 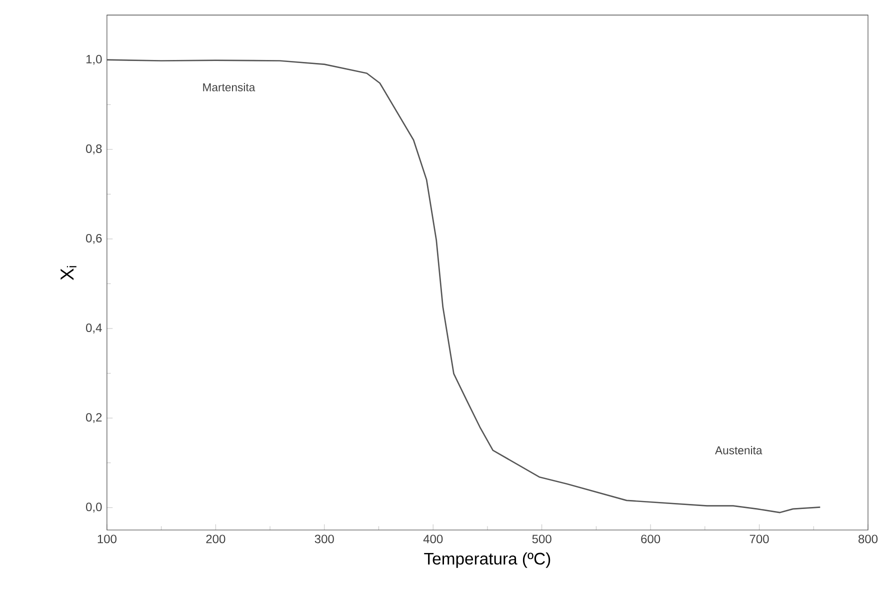 What do you see at coordinates (229, 87) in the screenshot?
I see `annotation: Martensita` at bounding box center [229, 87].